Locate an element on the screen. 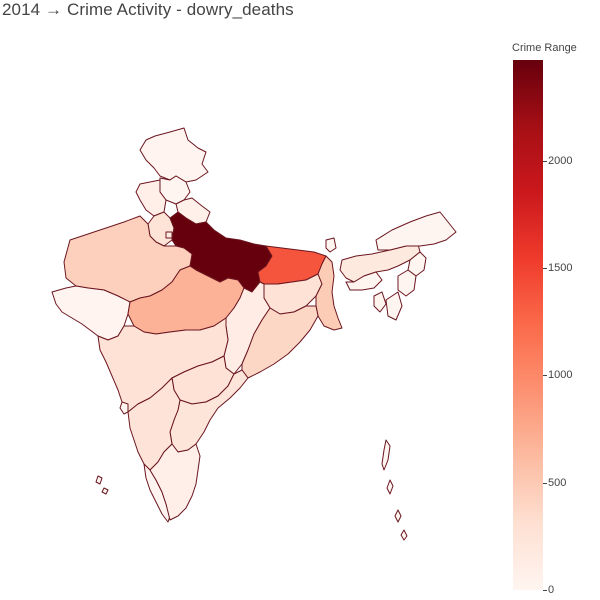 This screenshot has width=600, height=600. region-sikkim is located at coordinates (331, 245).